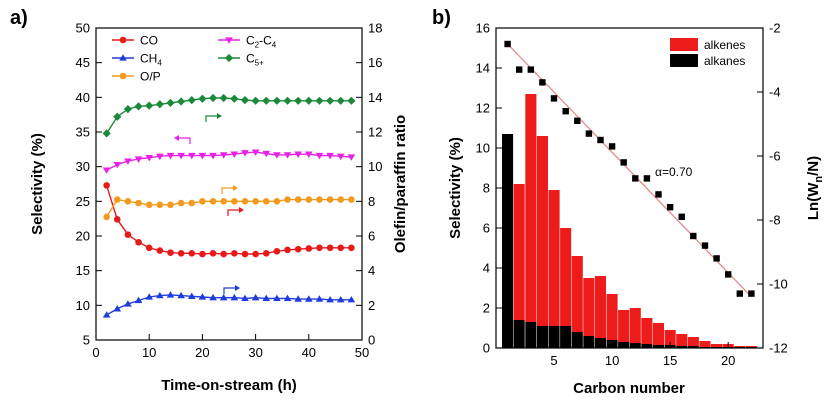 This screenshot has height=409, width=831. I want to click on legend-label: CH4, so click(151, 60).